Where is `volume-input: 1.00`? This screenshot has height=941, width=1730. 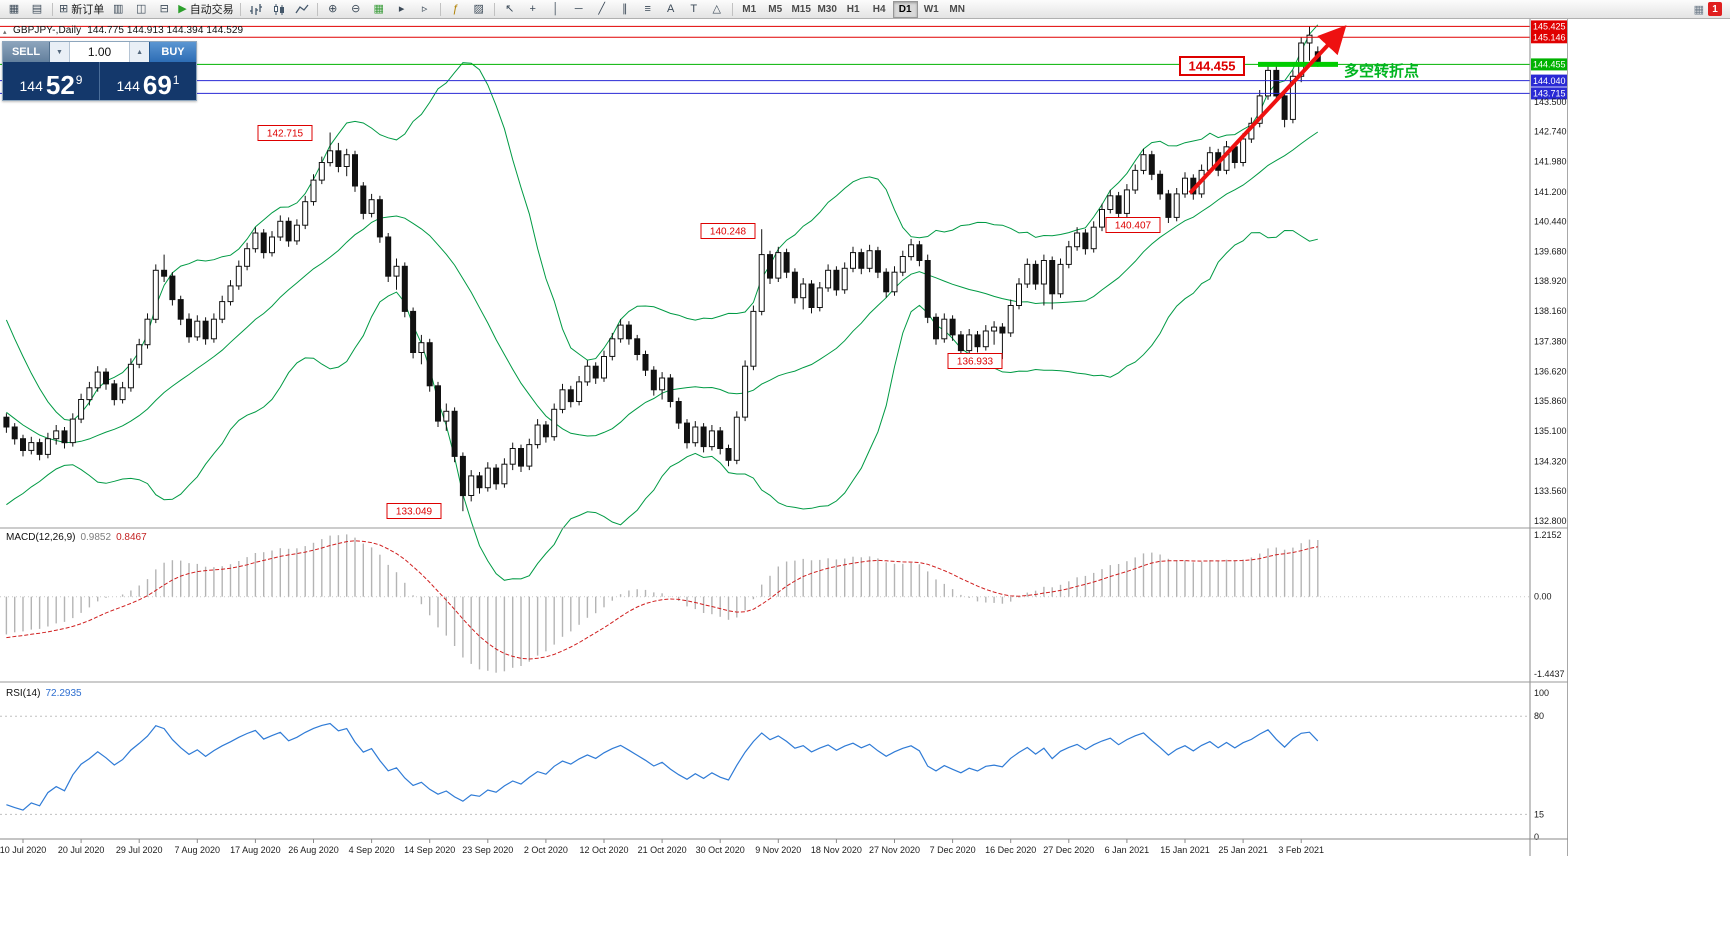 volume-input: 1.00 is located at coordinates (99, 52).